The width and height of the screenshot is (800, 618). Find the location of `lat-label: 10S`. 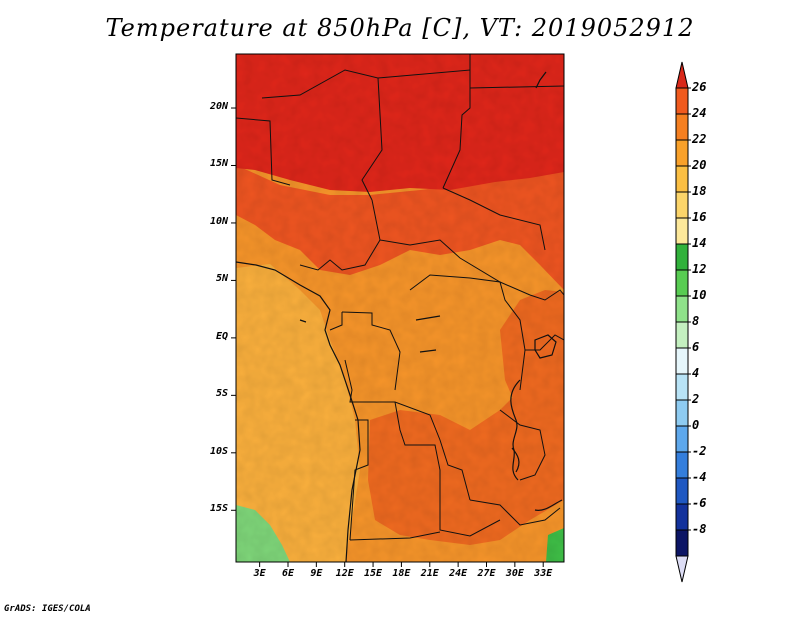

lat-label: 10S is located at coordinates (218, 451).